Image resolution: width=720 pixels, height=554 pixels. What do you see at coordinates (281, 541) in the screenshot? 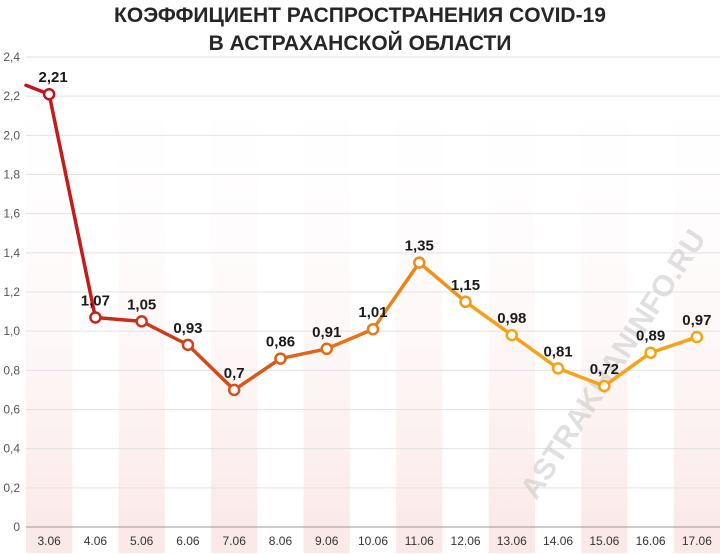
I see `x-tick-label: 8.06` at bounding box center [281, 541].